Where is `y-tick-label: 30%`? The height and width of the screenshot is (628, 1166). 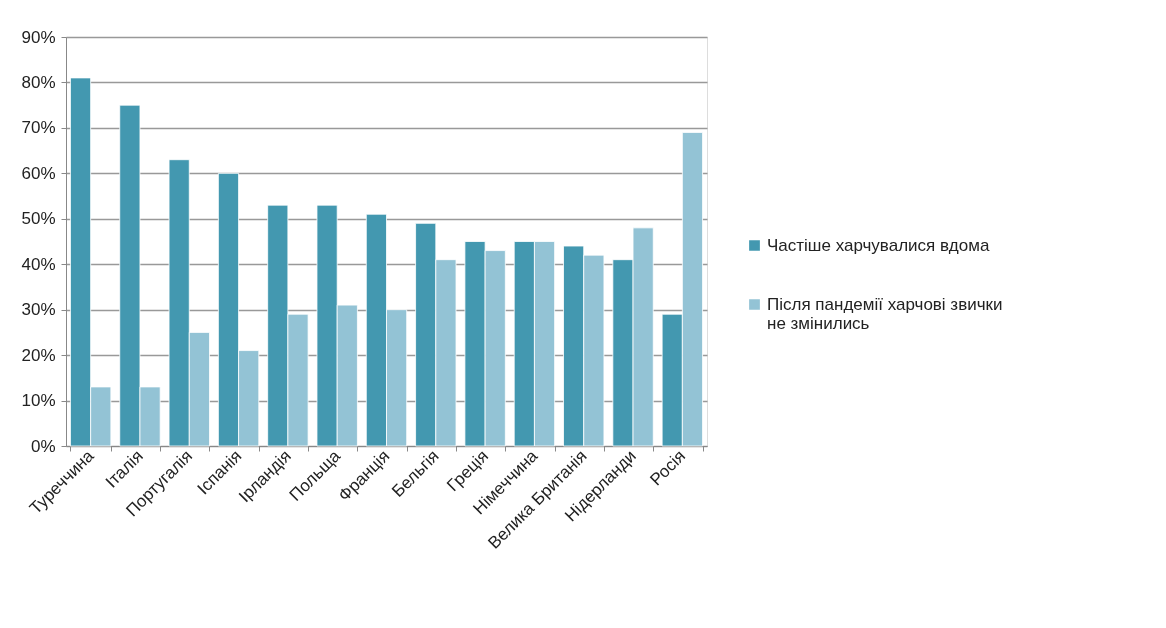 y-tick-label: 30% is located at coordinates (38, 310).